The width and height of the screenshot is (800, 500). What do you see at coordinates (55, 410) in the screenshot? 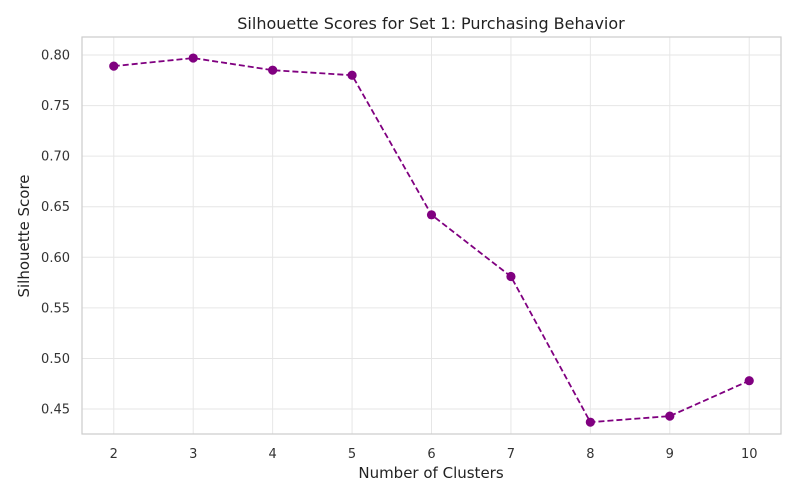
I see `y-tick-label: 0.45` at bounding box center [55, 410].